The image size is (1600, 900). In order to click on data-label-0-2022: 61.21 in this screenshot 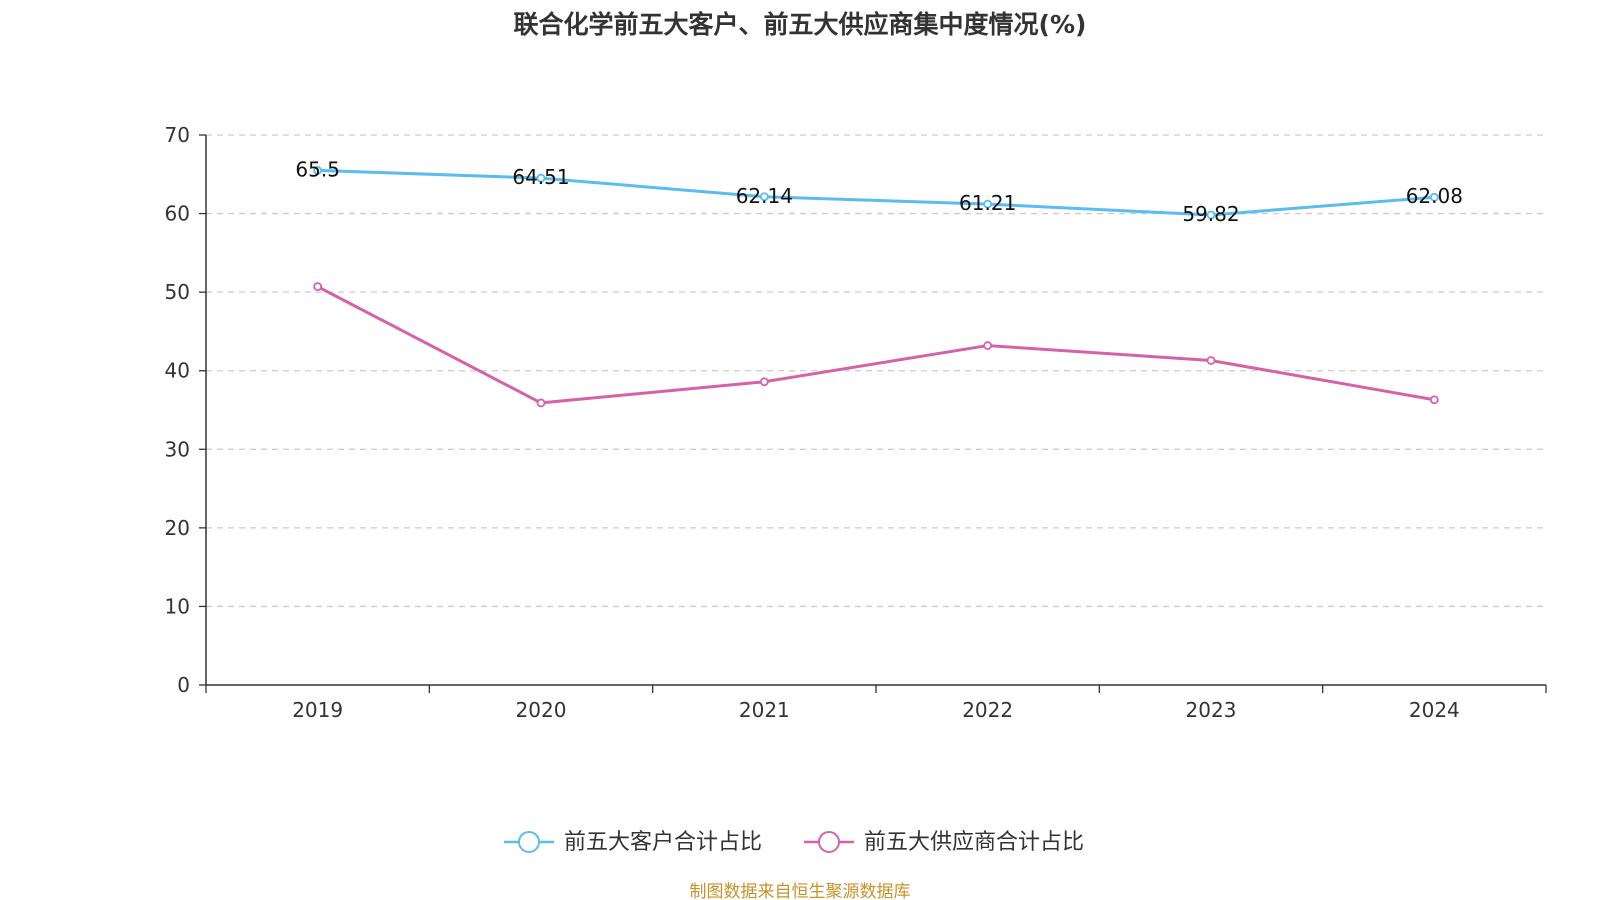, I will do `click(987, 203)`.